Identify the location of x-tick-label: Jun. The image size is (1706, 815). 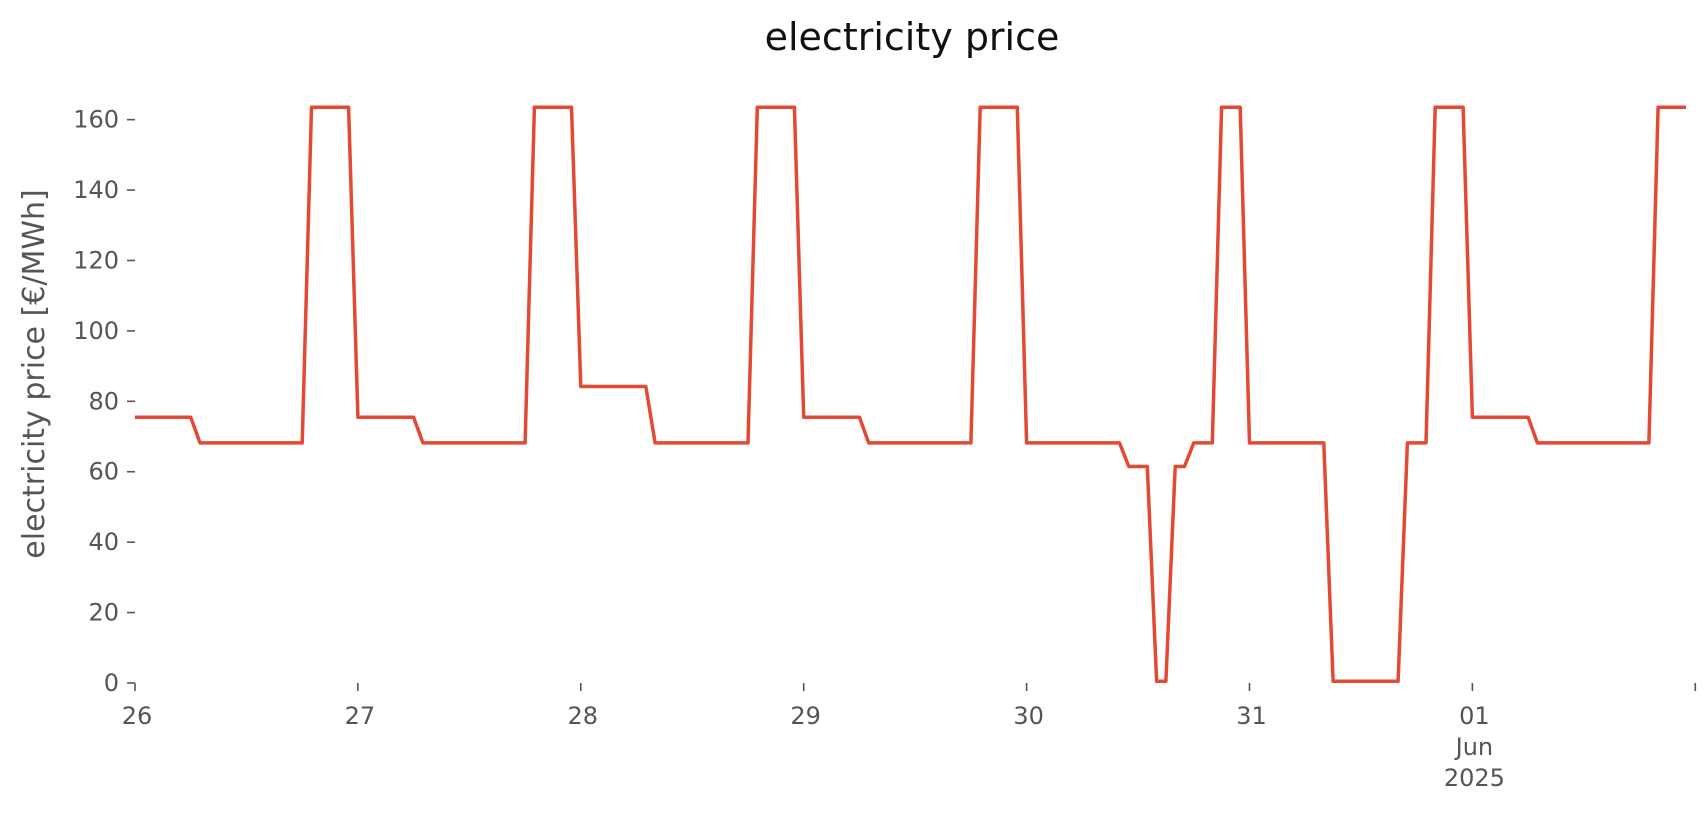
(1474, 747).